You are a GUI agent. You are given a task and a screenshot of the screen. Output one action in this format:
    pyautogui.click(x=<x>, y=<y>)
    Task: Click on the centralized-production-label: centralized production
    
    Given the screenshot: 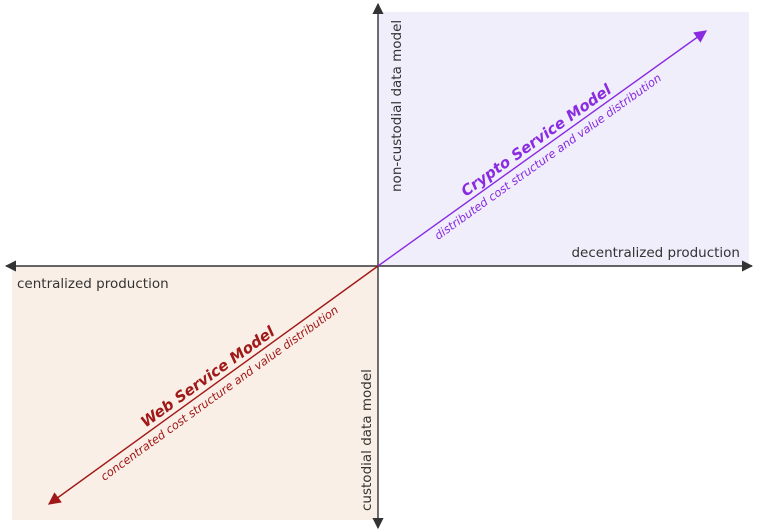 What is the action you would take?
    pyautogui.click(x=93, y=284)
    